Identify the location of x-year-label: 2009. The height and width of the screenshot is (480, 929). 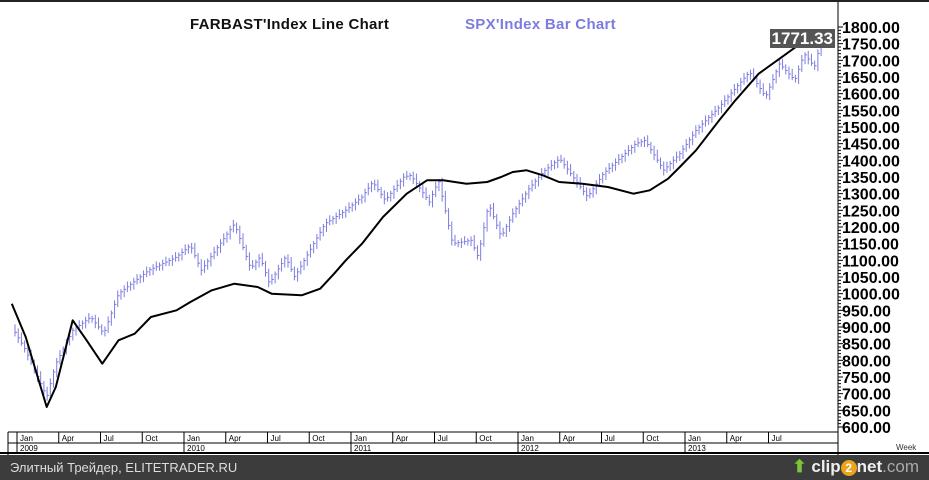
(29, 448).